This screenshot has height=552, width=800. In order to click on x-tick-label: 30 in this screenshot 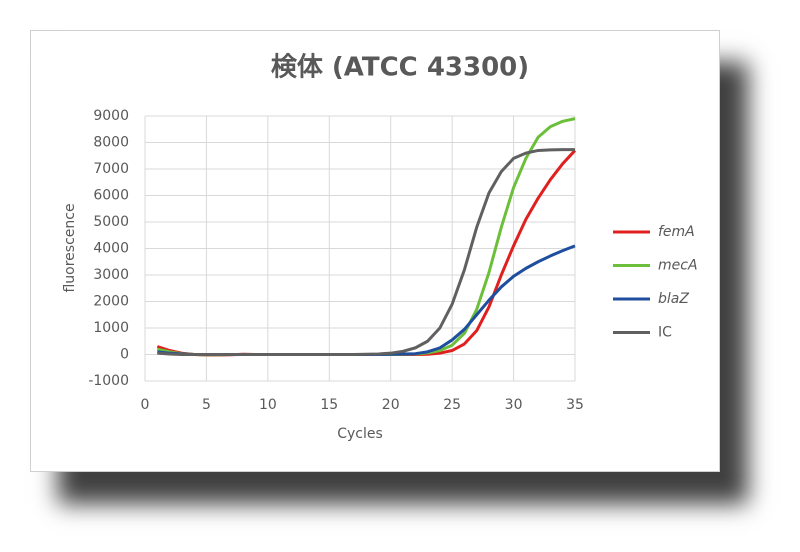, I will do `click(514, 405)`.